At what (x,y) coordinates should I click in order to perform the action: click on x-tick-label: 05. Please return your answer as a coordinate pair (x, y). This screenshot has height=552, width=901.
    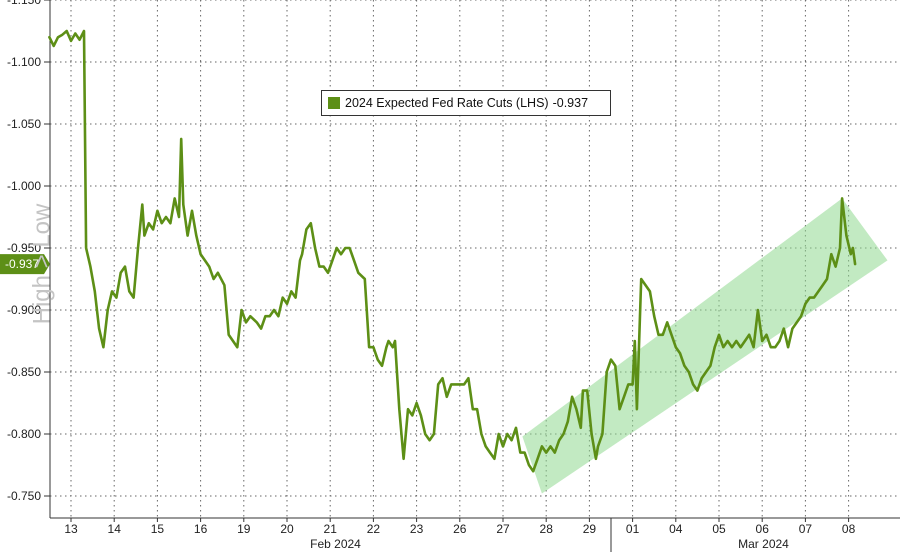
    Looking at the image, I should click on (719, 529).